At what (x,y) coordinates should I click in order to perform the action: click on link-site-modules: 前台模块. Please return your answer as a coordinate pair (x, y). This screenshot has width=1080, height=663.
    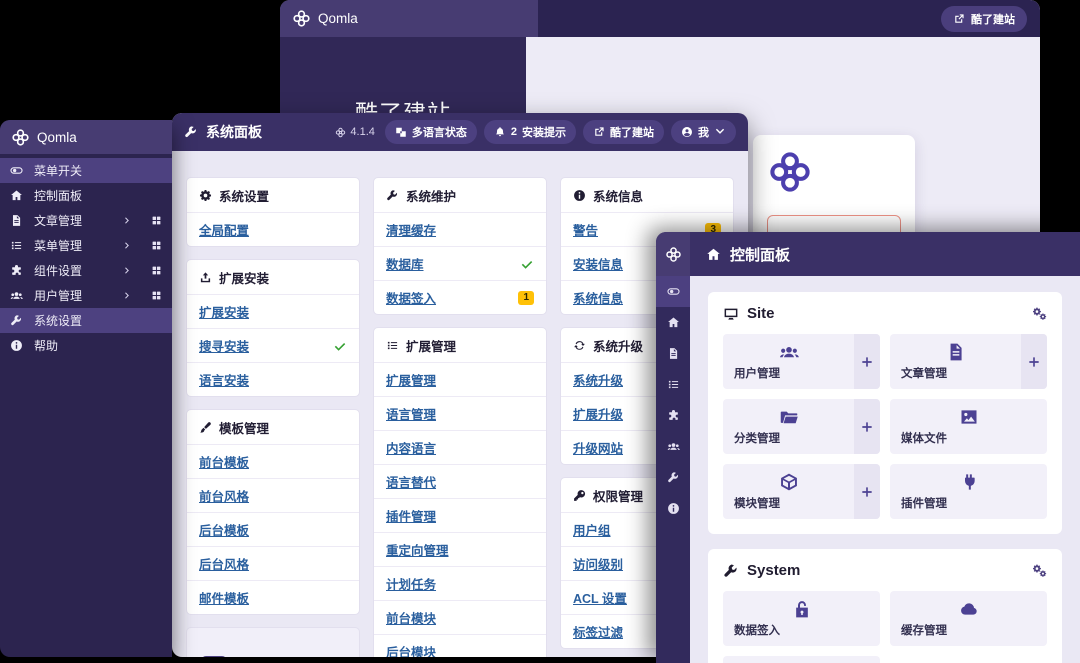
    Looking at the image, I should click on (411, 619).